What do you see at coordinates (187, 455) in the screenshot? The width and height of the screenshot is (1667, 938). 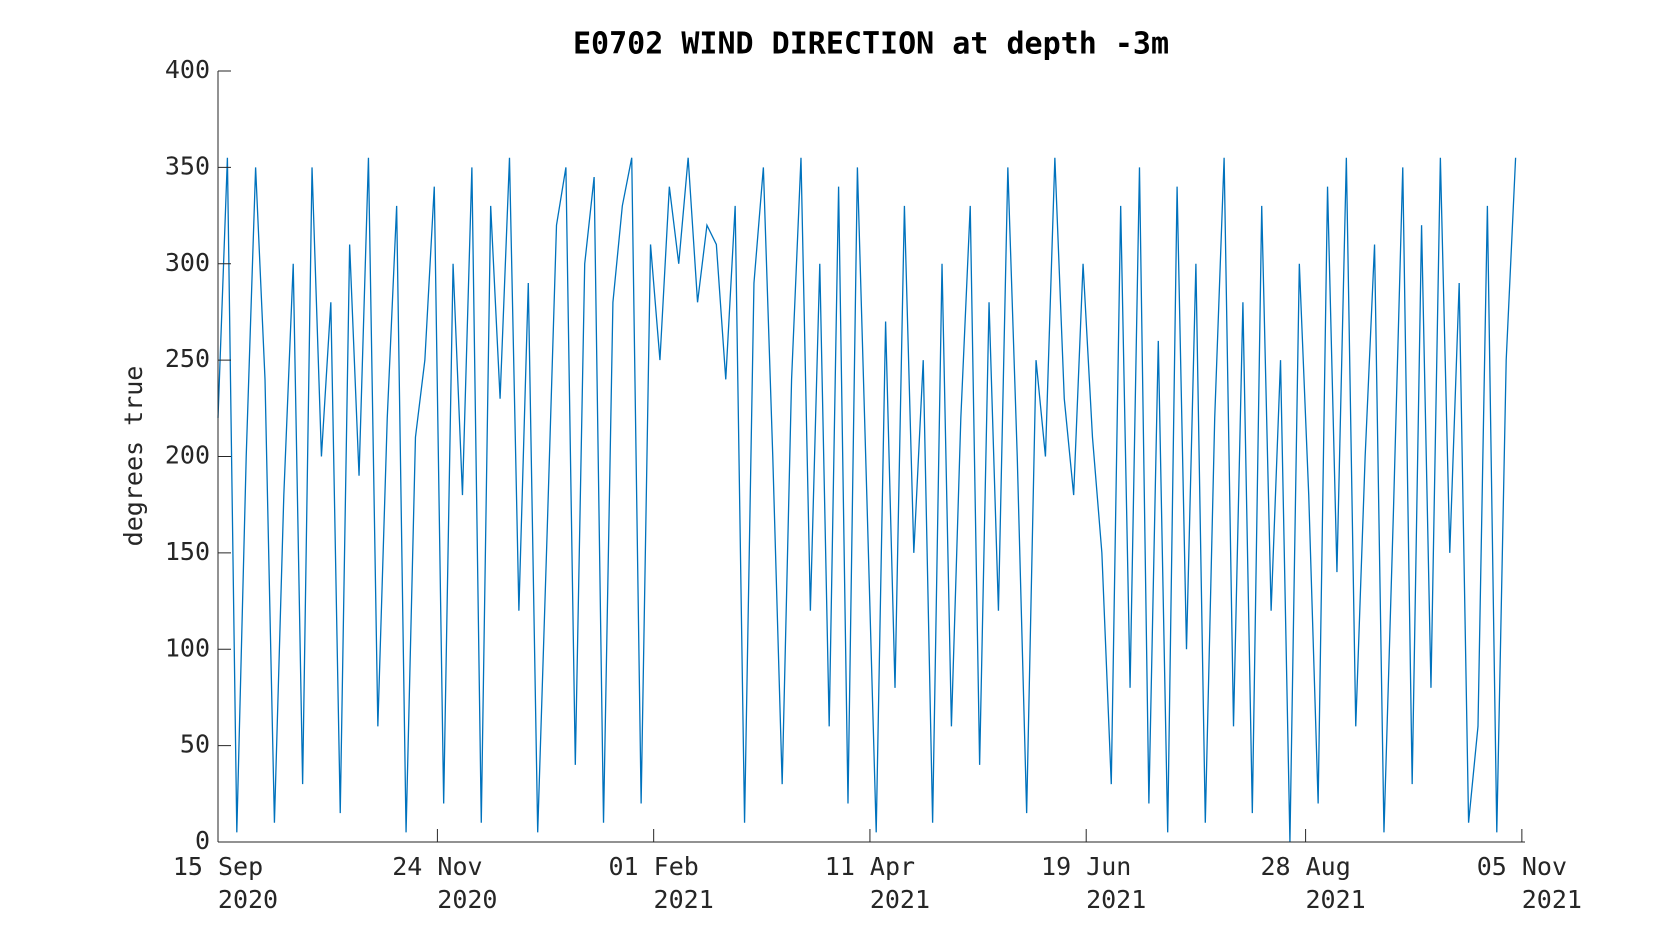 I see `y-tick-label: 200` at bounding box center [187, 455].